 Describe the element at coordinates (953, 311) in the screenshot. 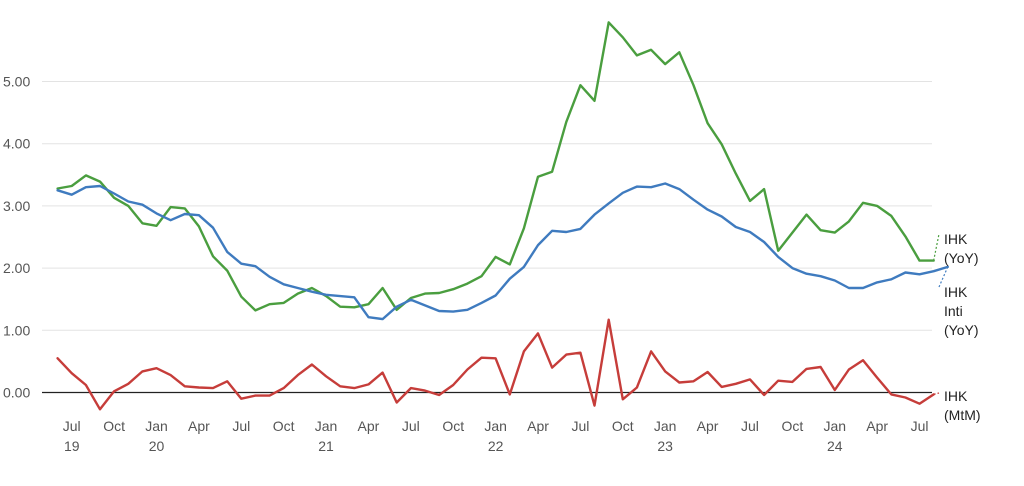

I see `series-label-1: Inti` at that location.